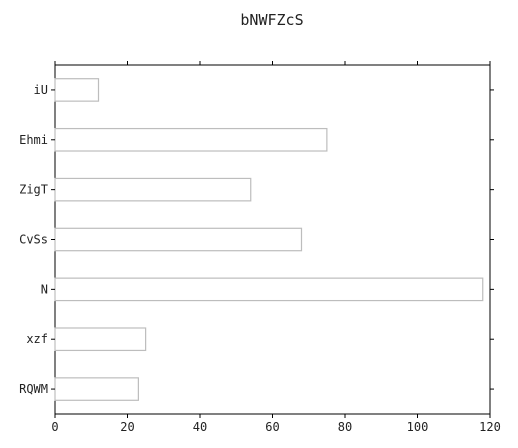  What do you see at coordinates (54, 427) in the screenshot?
I see `x-tick-label: 0` at bounding box center [54, 427].